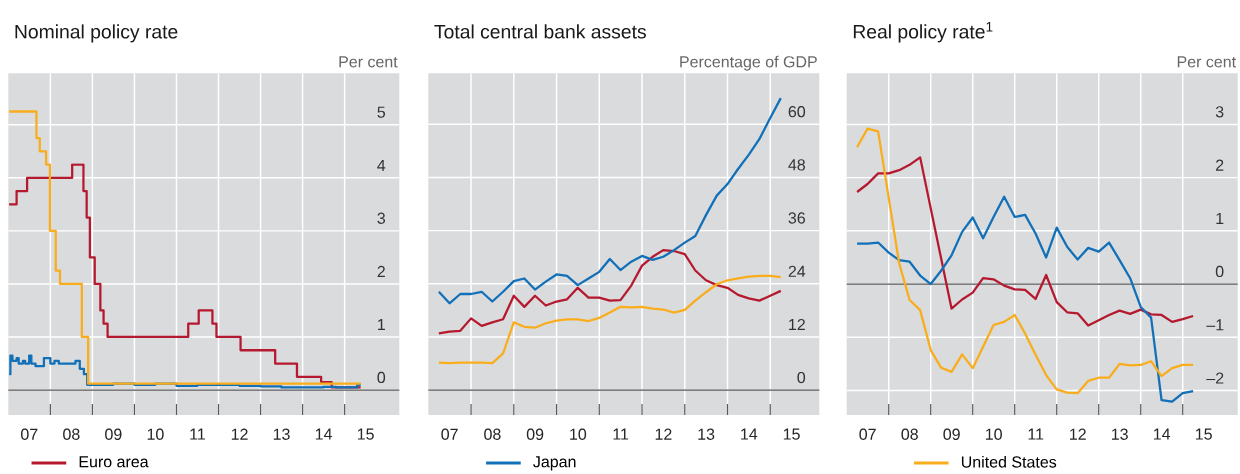 The image size is (1240, 474). Describe the element at coordinates (923, 32) in the screenshot. I see `chart-title: Real policy rate$^{1}$` at that location.